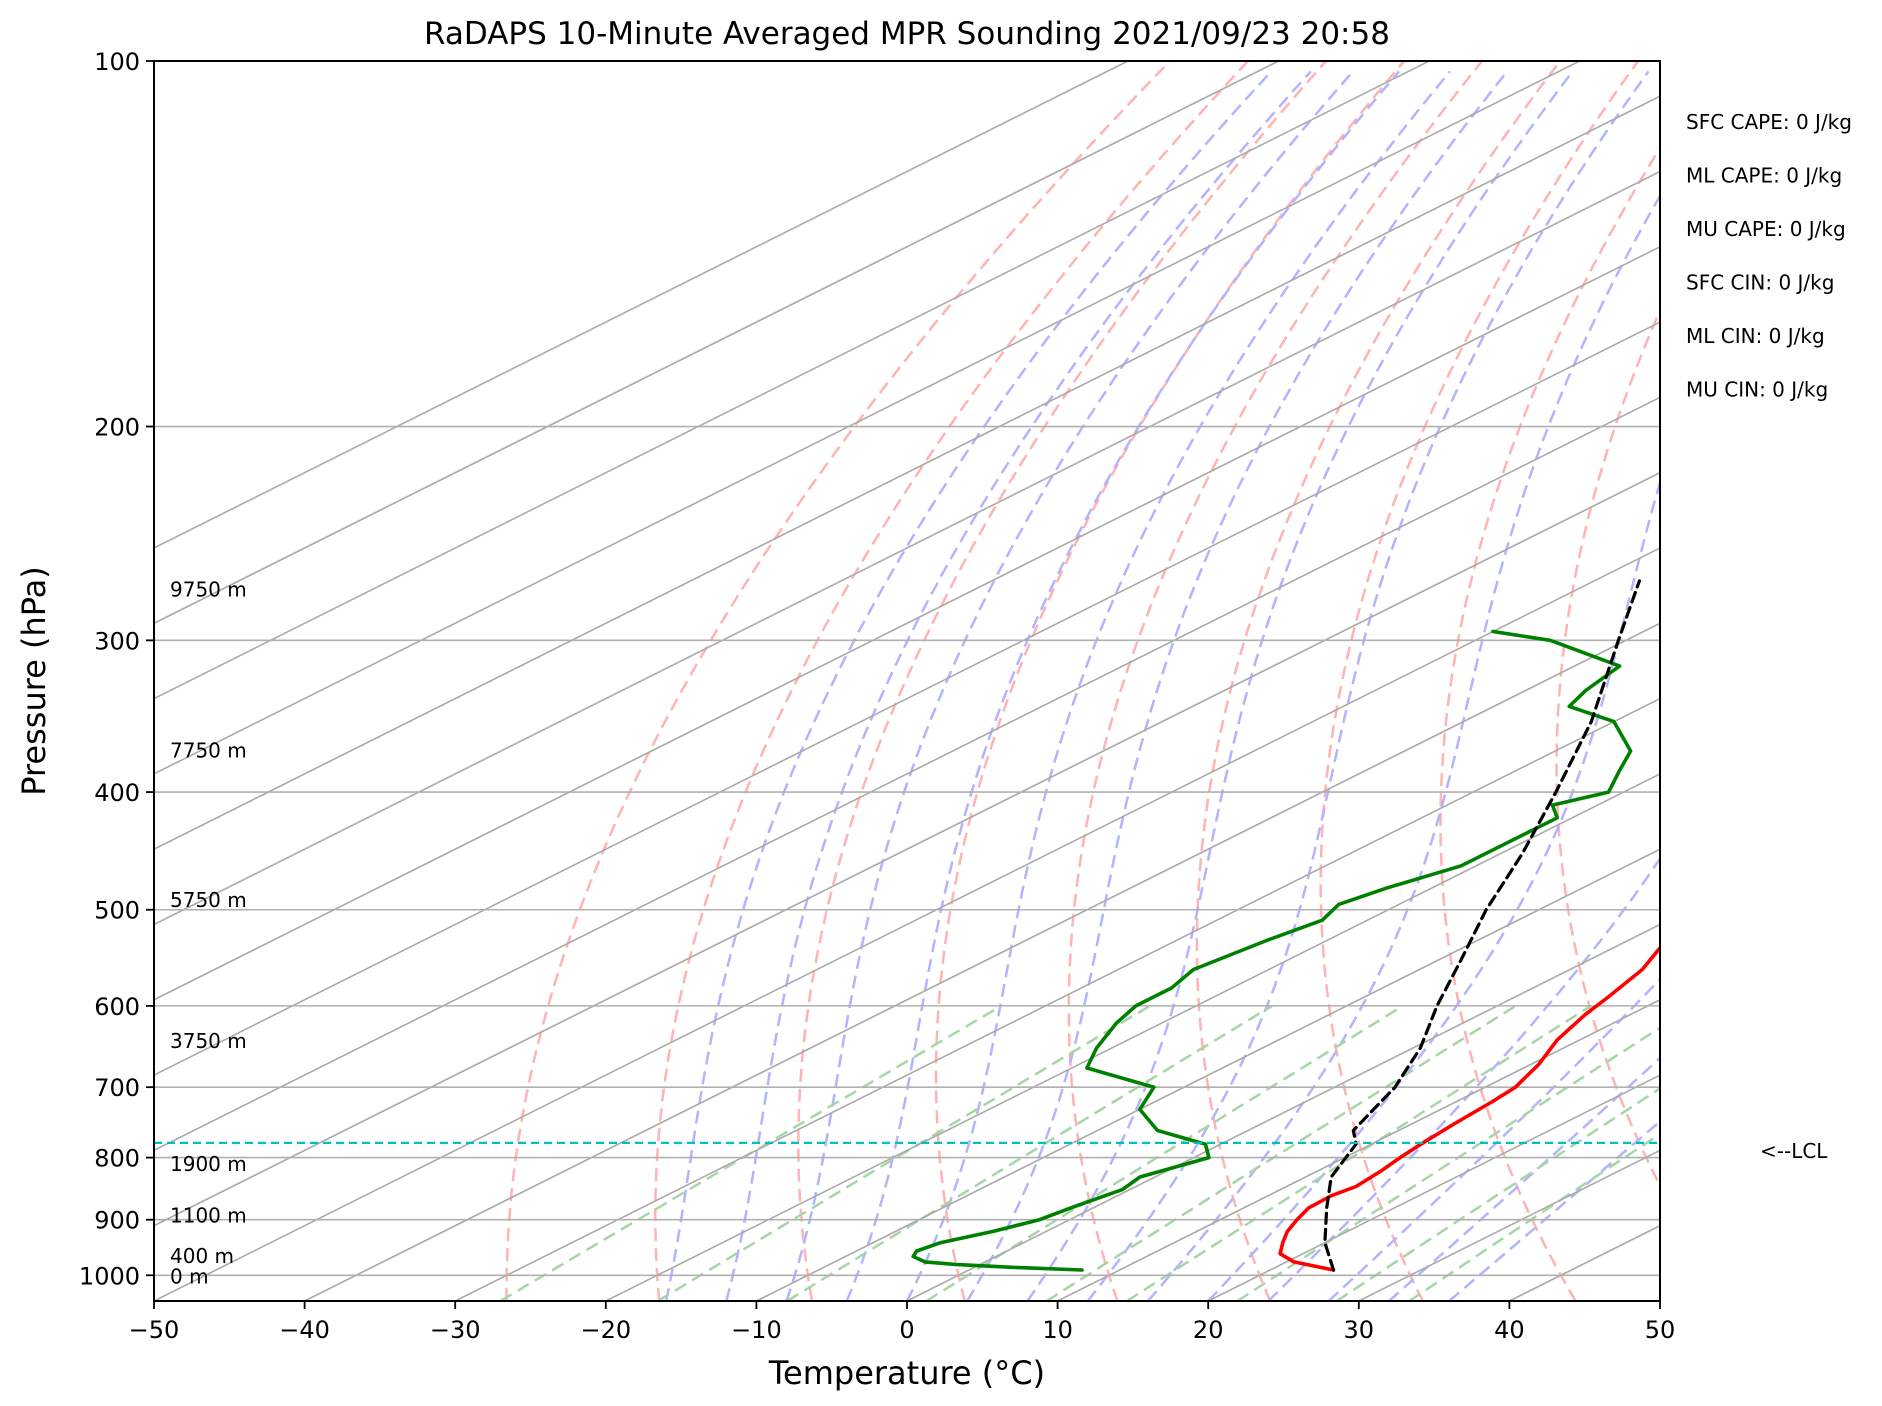  Describe the element at coordinates (208, 1041) in the screenshot. I see `height-label: 3750 m` at that location.